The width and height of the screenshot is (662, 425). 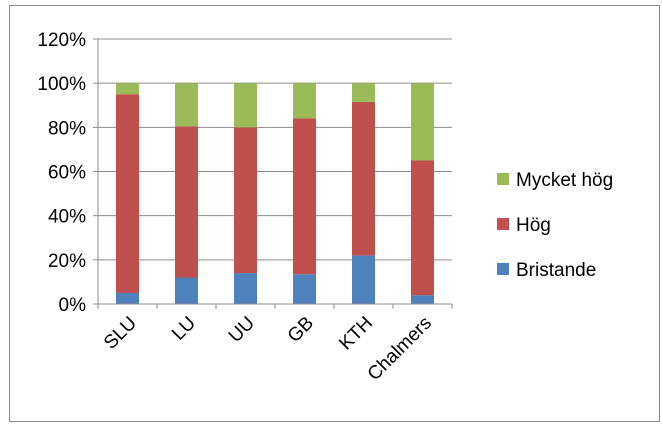 What do you see at coordinates (400, 349) in the screenshot?
I see `x-tick-label: Chalmers` at bounding box center [400, 349].